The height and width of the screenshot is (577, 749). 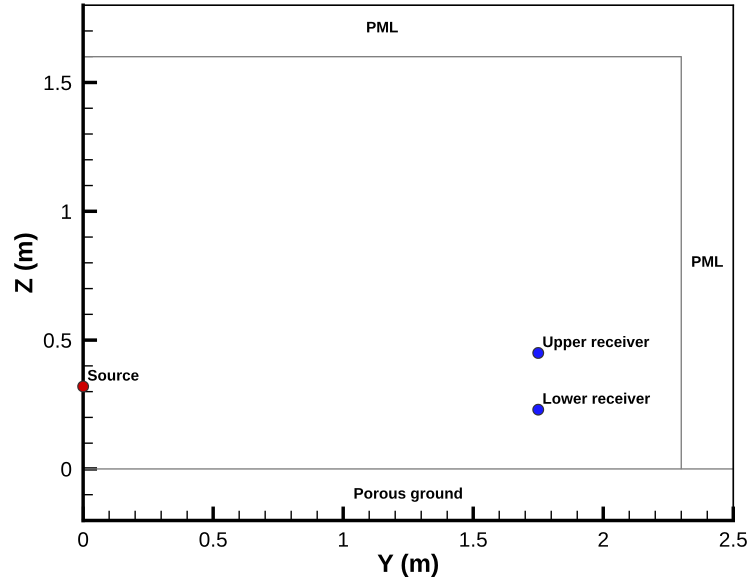 What do you see at coordinates (473, 539) in the screenshot?
I see `x-tick-label: 1.5` at bounding box center [473, 539].